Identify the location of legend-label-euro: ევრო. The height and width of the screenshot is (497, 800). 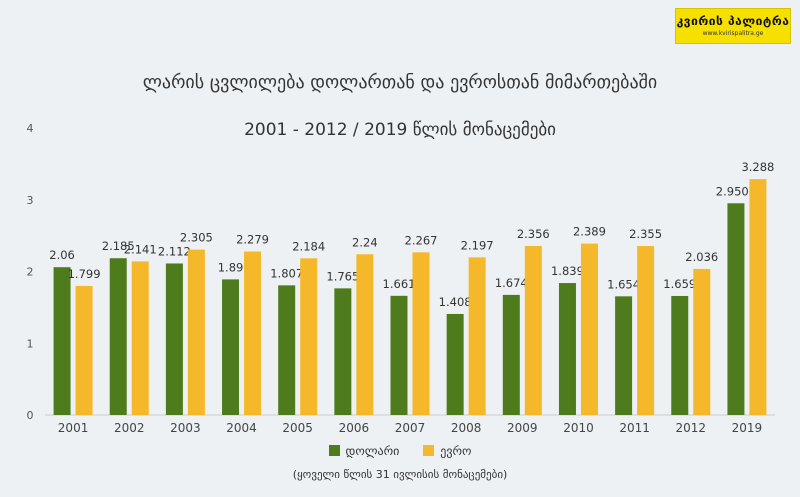
(456, 451).